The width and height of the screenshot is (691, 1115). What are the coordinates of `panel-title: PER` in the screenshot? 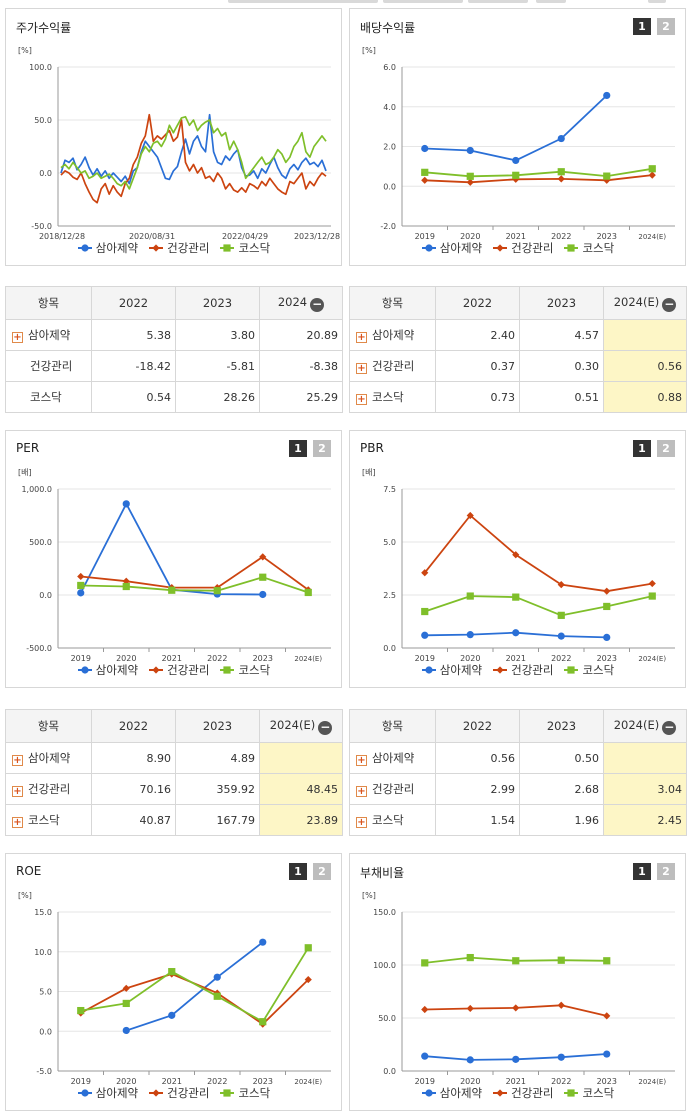 It's located at (28, 448).